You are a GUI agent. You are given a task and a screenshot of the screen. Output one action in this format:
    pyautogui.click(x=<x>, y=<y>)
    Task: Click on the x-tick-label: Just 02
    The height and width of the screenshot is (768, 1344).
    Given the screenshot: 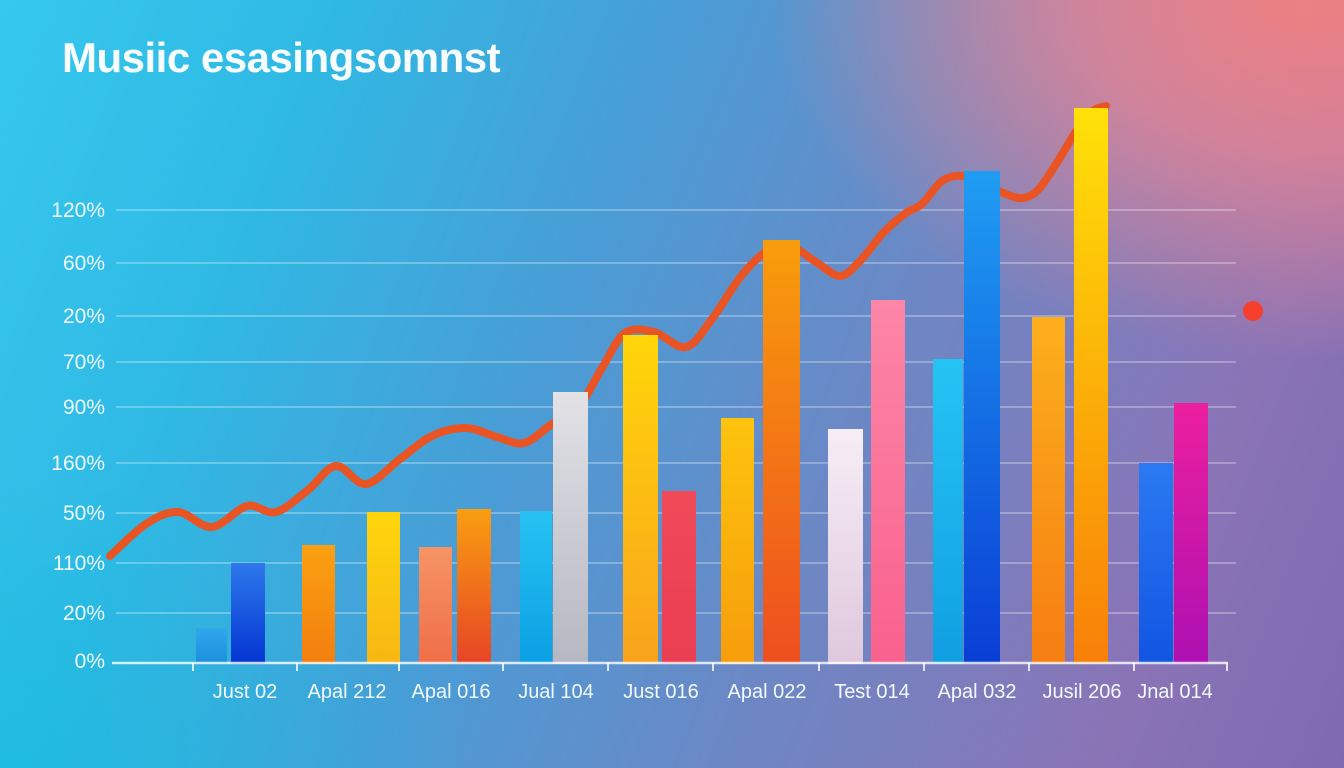 What is the action you would take?
    pyautogui.click(x=245, y=692)
    